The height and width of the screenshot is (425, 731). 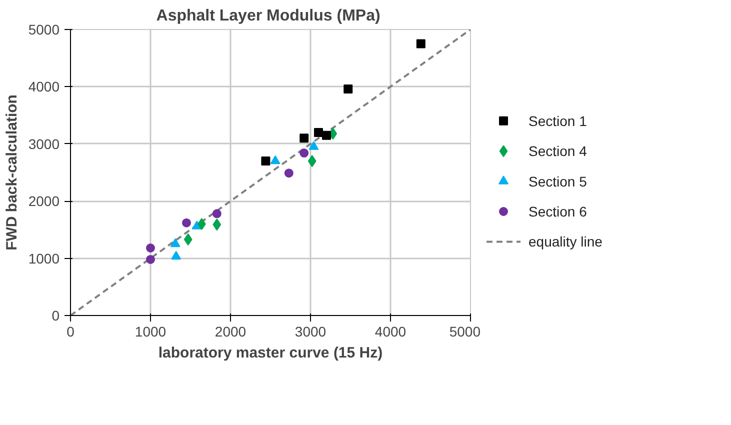 What do you see at coordinates (310, 332) in the screenshot?
I see `x-tick-label: 3000` at bounding box center [310, 332].